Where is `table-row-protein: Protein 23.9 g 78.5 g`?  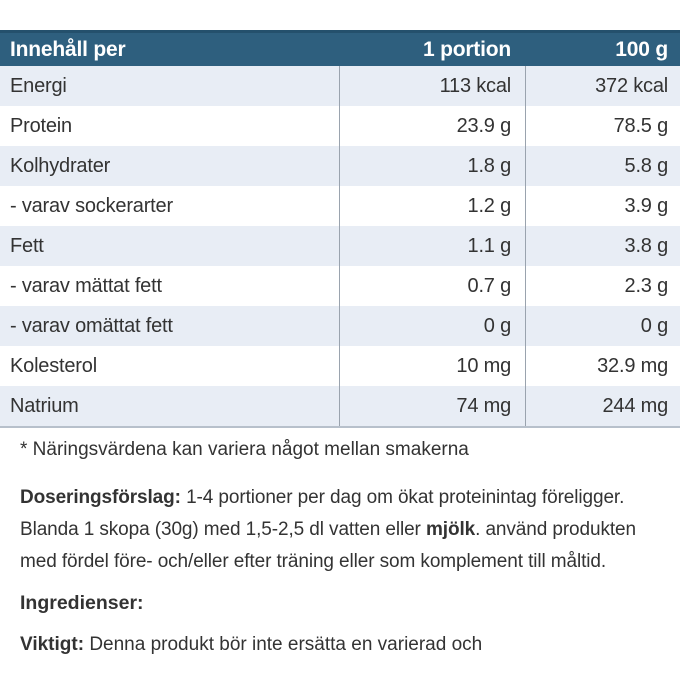
table-row-protein: Protein 23.9 g 78.5 g is located at coordinates (340, 126).